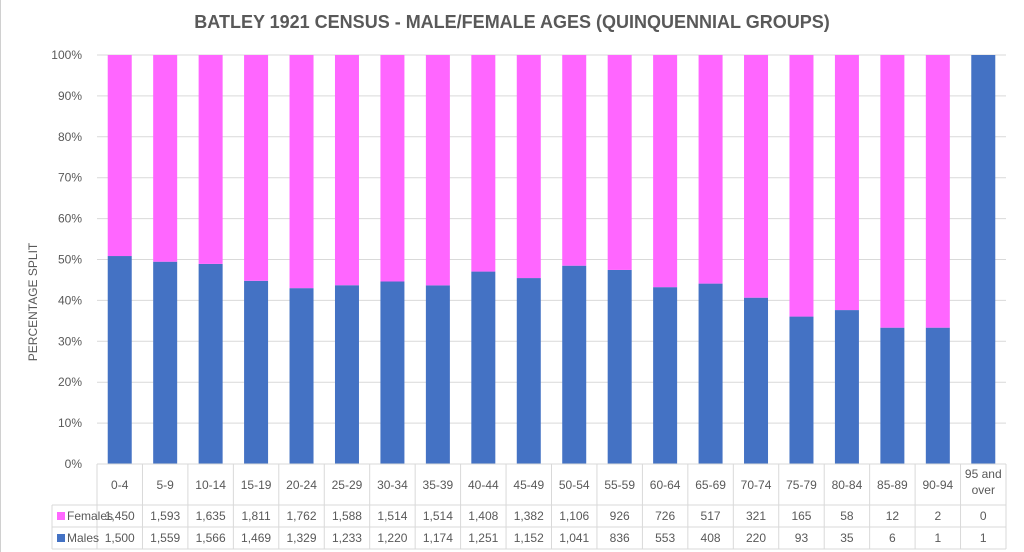  What do you see at coordinates (301, 485) in the screenshot?
I see `x-tick-label: 20-24` at bounding box center [301, 485].